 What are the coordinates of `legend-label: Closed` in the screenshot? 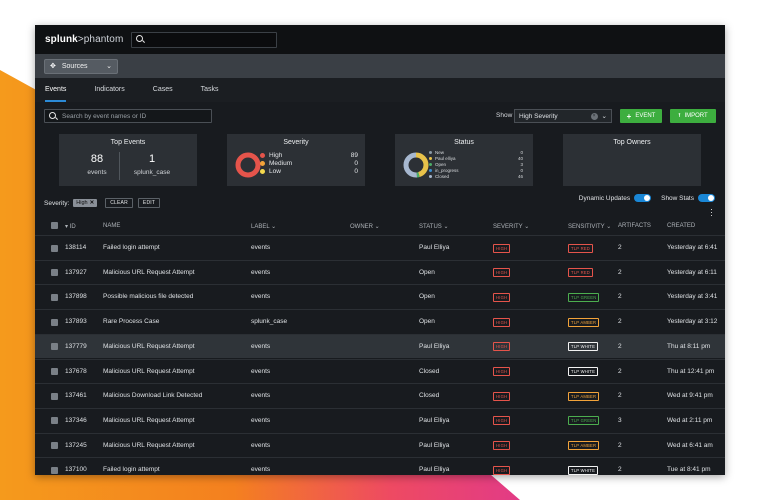 It's located at (442, 176).